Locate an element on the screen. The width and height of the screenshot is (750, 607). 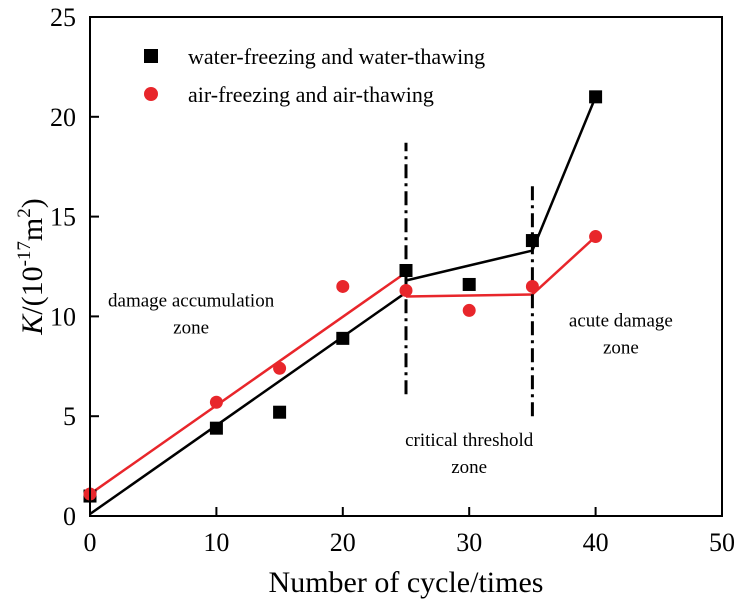
x-tick-label: 50 is located at coordinates (722, 542).